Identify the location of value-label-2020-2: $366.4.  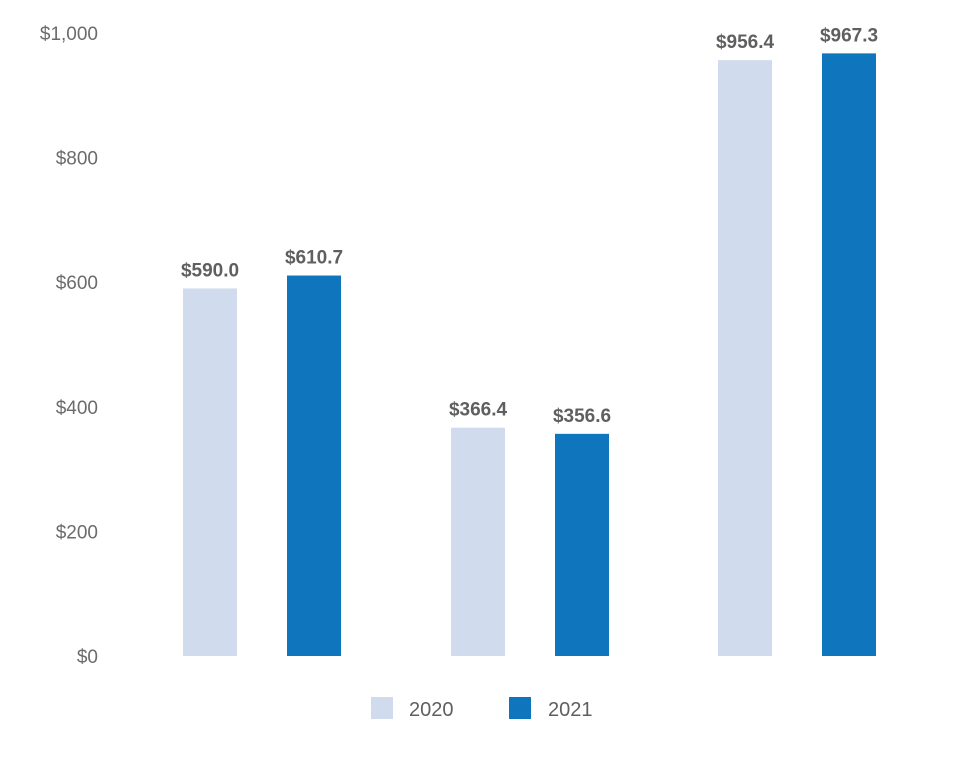
(478, 410).